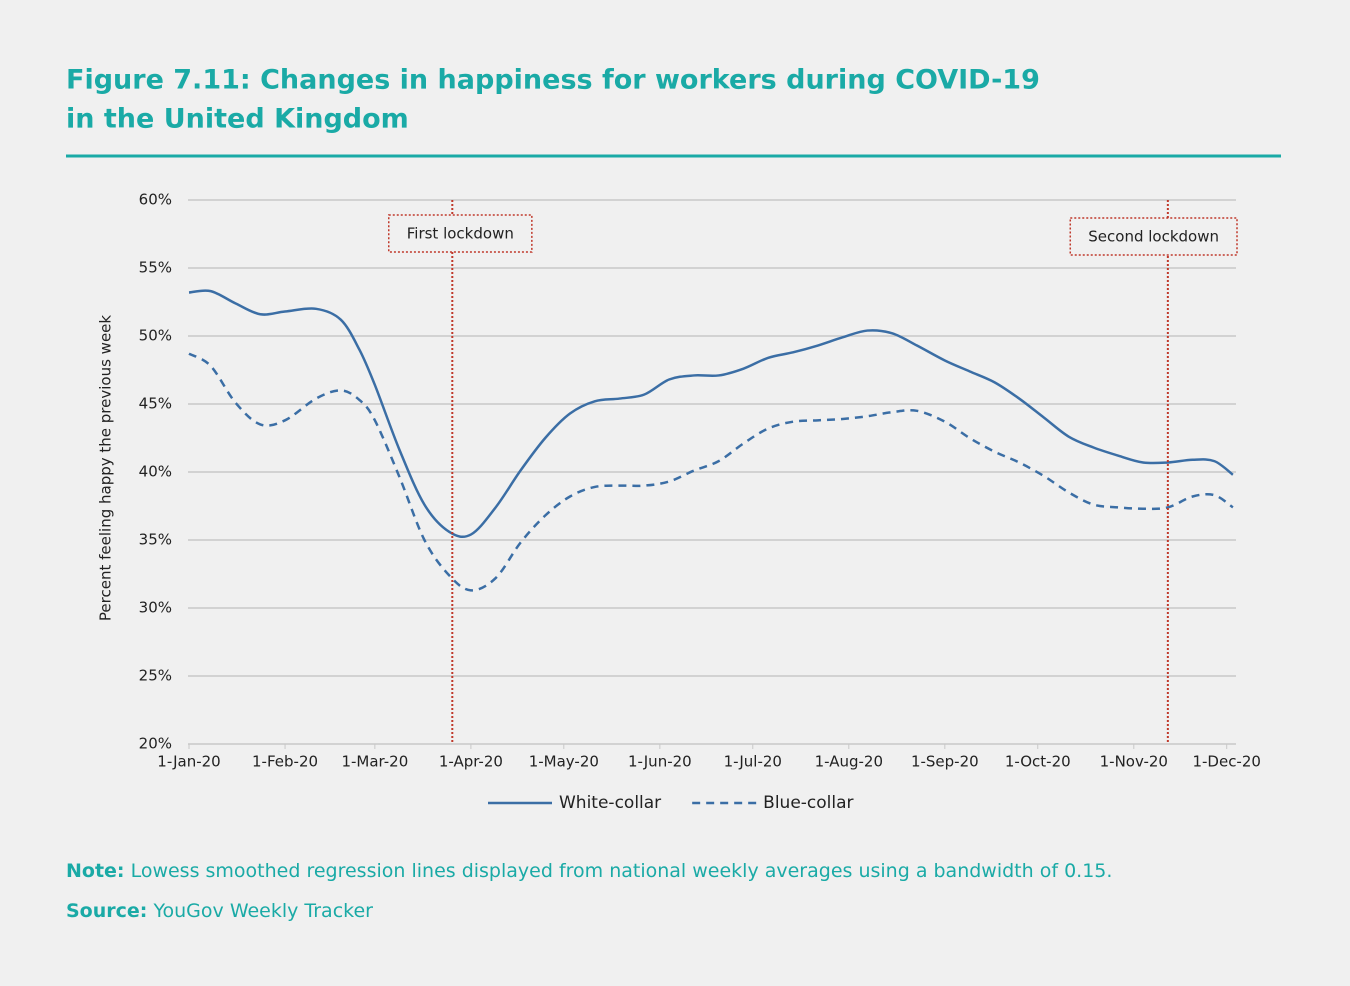  What do you see at coordinates (945, 762) in the screenshot?
I see `x-tick-label: 1-Sep-20` at bounding box center [945, 762].